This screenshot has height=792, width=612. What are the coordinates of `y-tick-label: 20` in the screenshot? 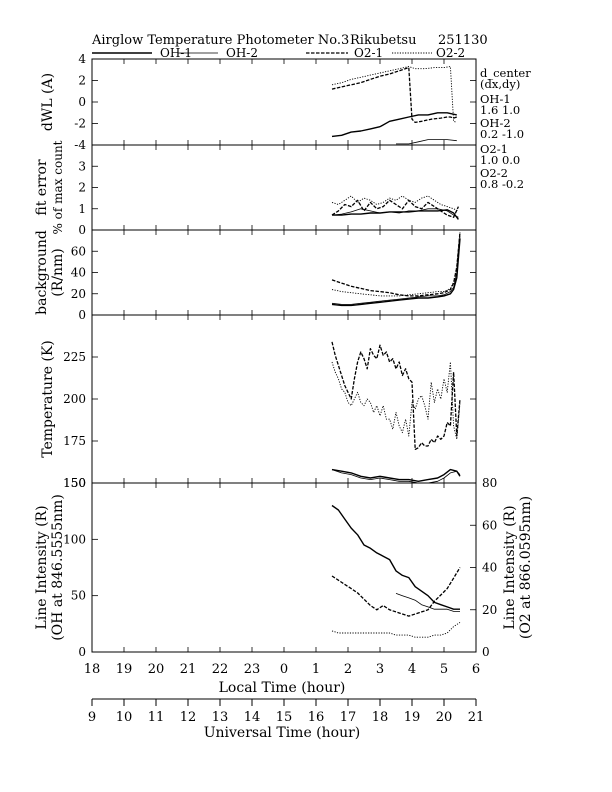 It's located at (78, 294).